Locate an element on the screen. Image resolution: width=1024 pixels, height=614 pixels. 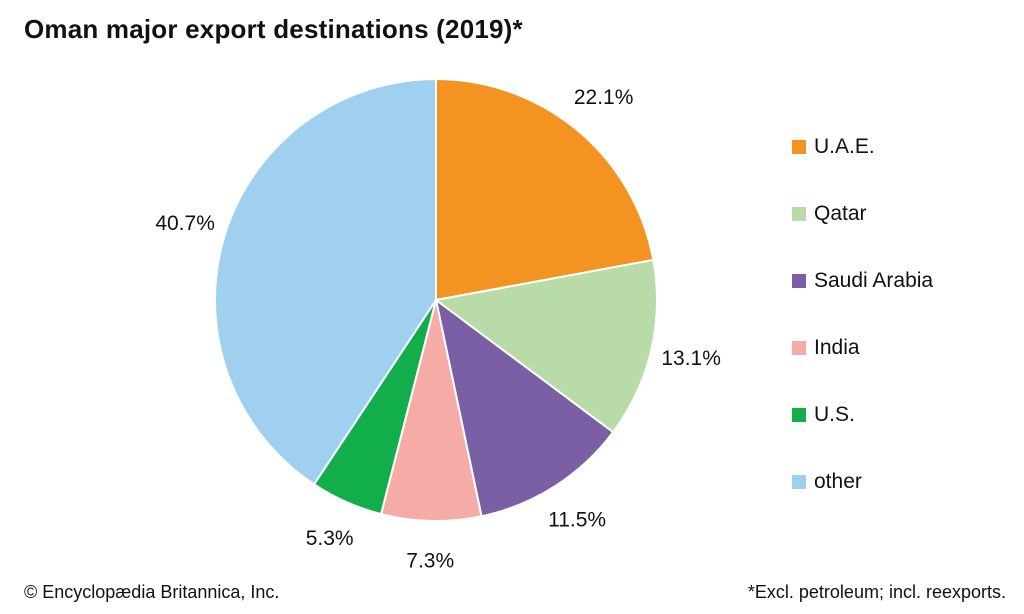
legend-label-qatar: Qatar is located at coordinates (840, 213).